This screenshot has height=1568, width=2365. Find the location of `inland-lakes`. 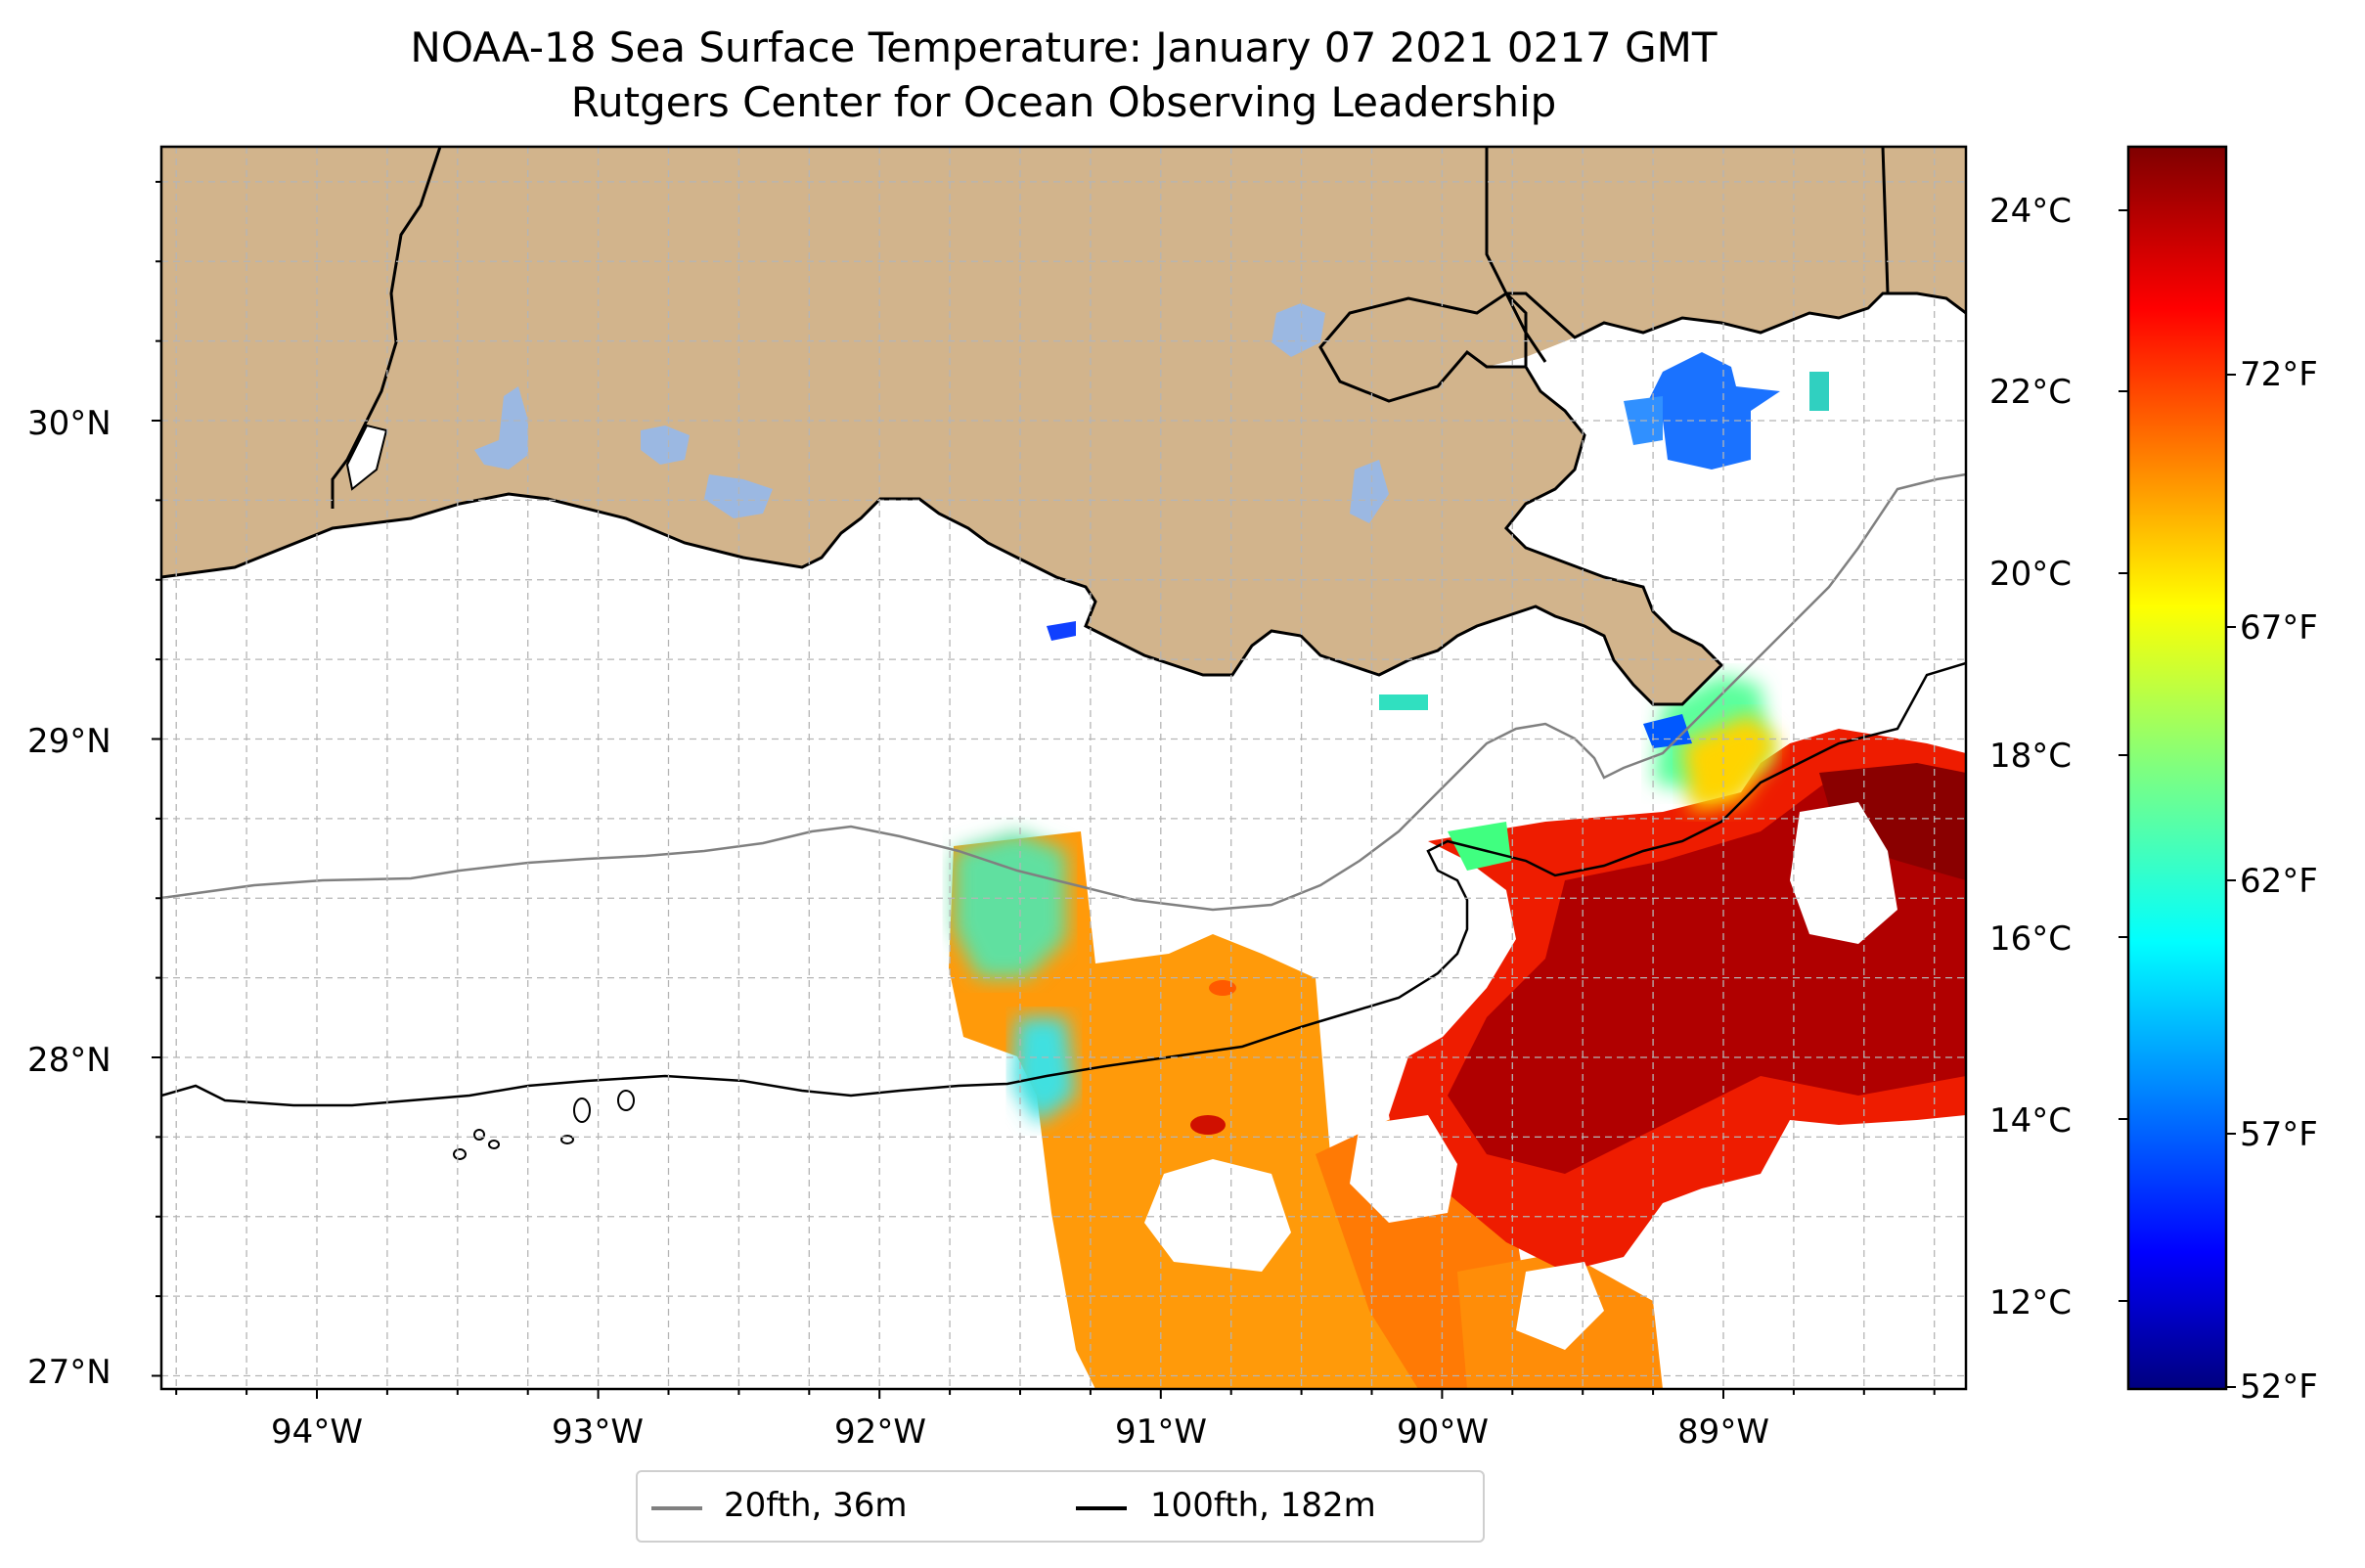

inland-lakes is located at coordinates (931, 413).